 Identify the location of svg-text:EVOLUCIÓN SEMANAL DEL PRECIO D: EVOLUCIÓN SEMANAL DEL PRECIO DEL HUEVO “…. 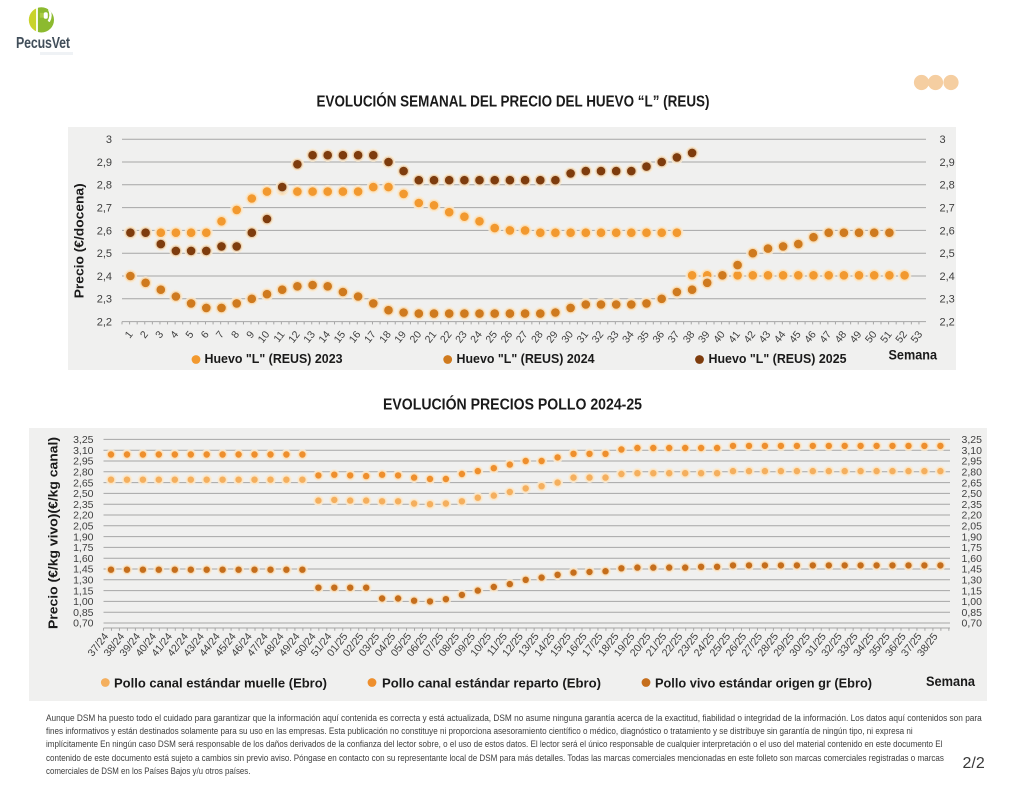
(513, 101).